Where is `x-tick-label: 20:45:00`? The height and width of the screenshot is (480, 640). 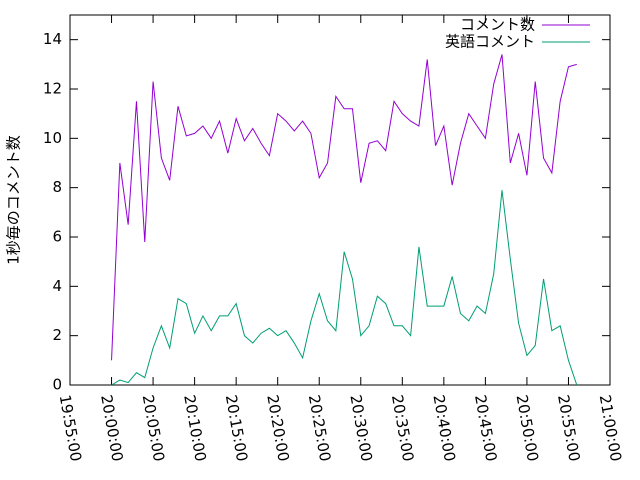
x-tick-label: 20:45:00 is located at coordinates (485, 427).